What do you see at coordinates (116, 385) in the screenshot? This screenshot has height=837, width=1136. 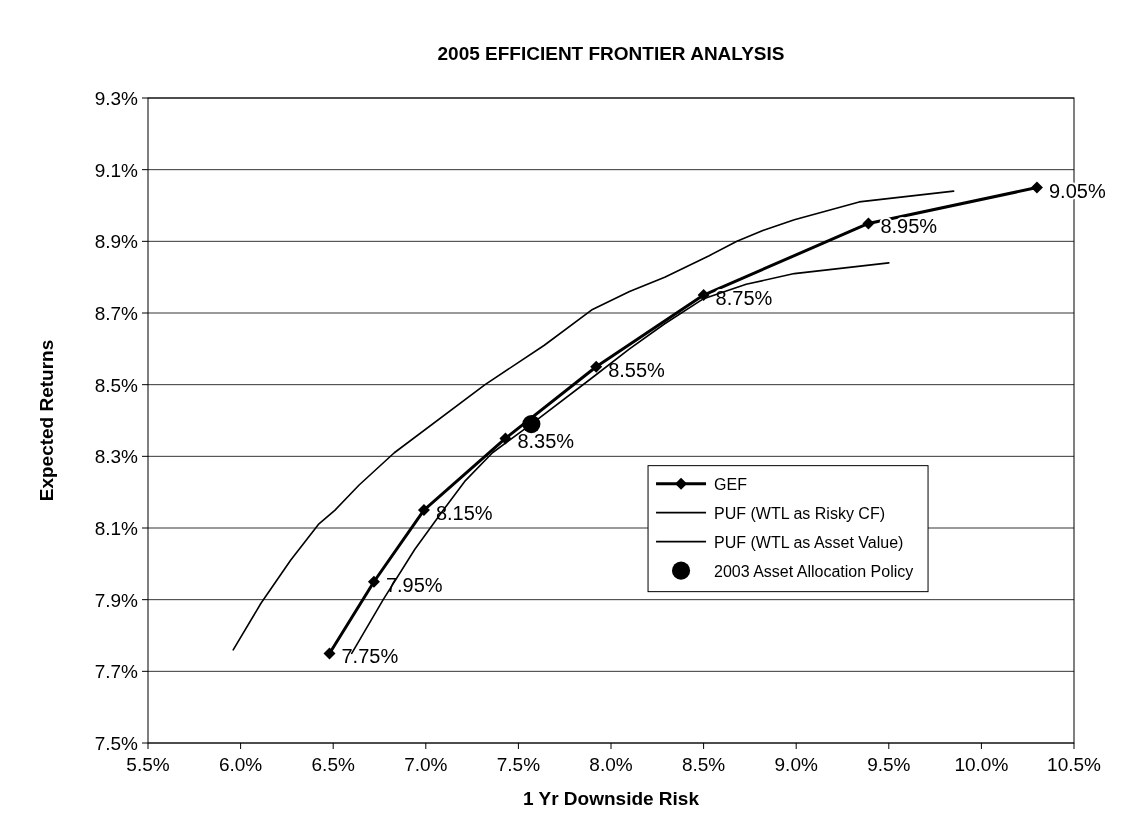 I see `y-tick-label: 8.5%` at bounding box center [116, 385].